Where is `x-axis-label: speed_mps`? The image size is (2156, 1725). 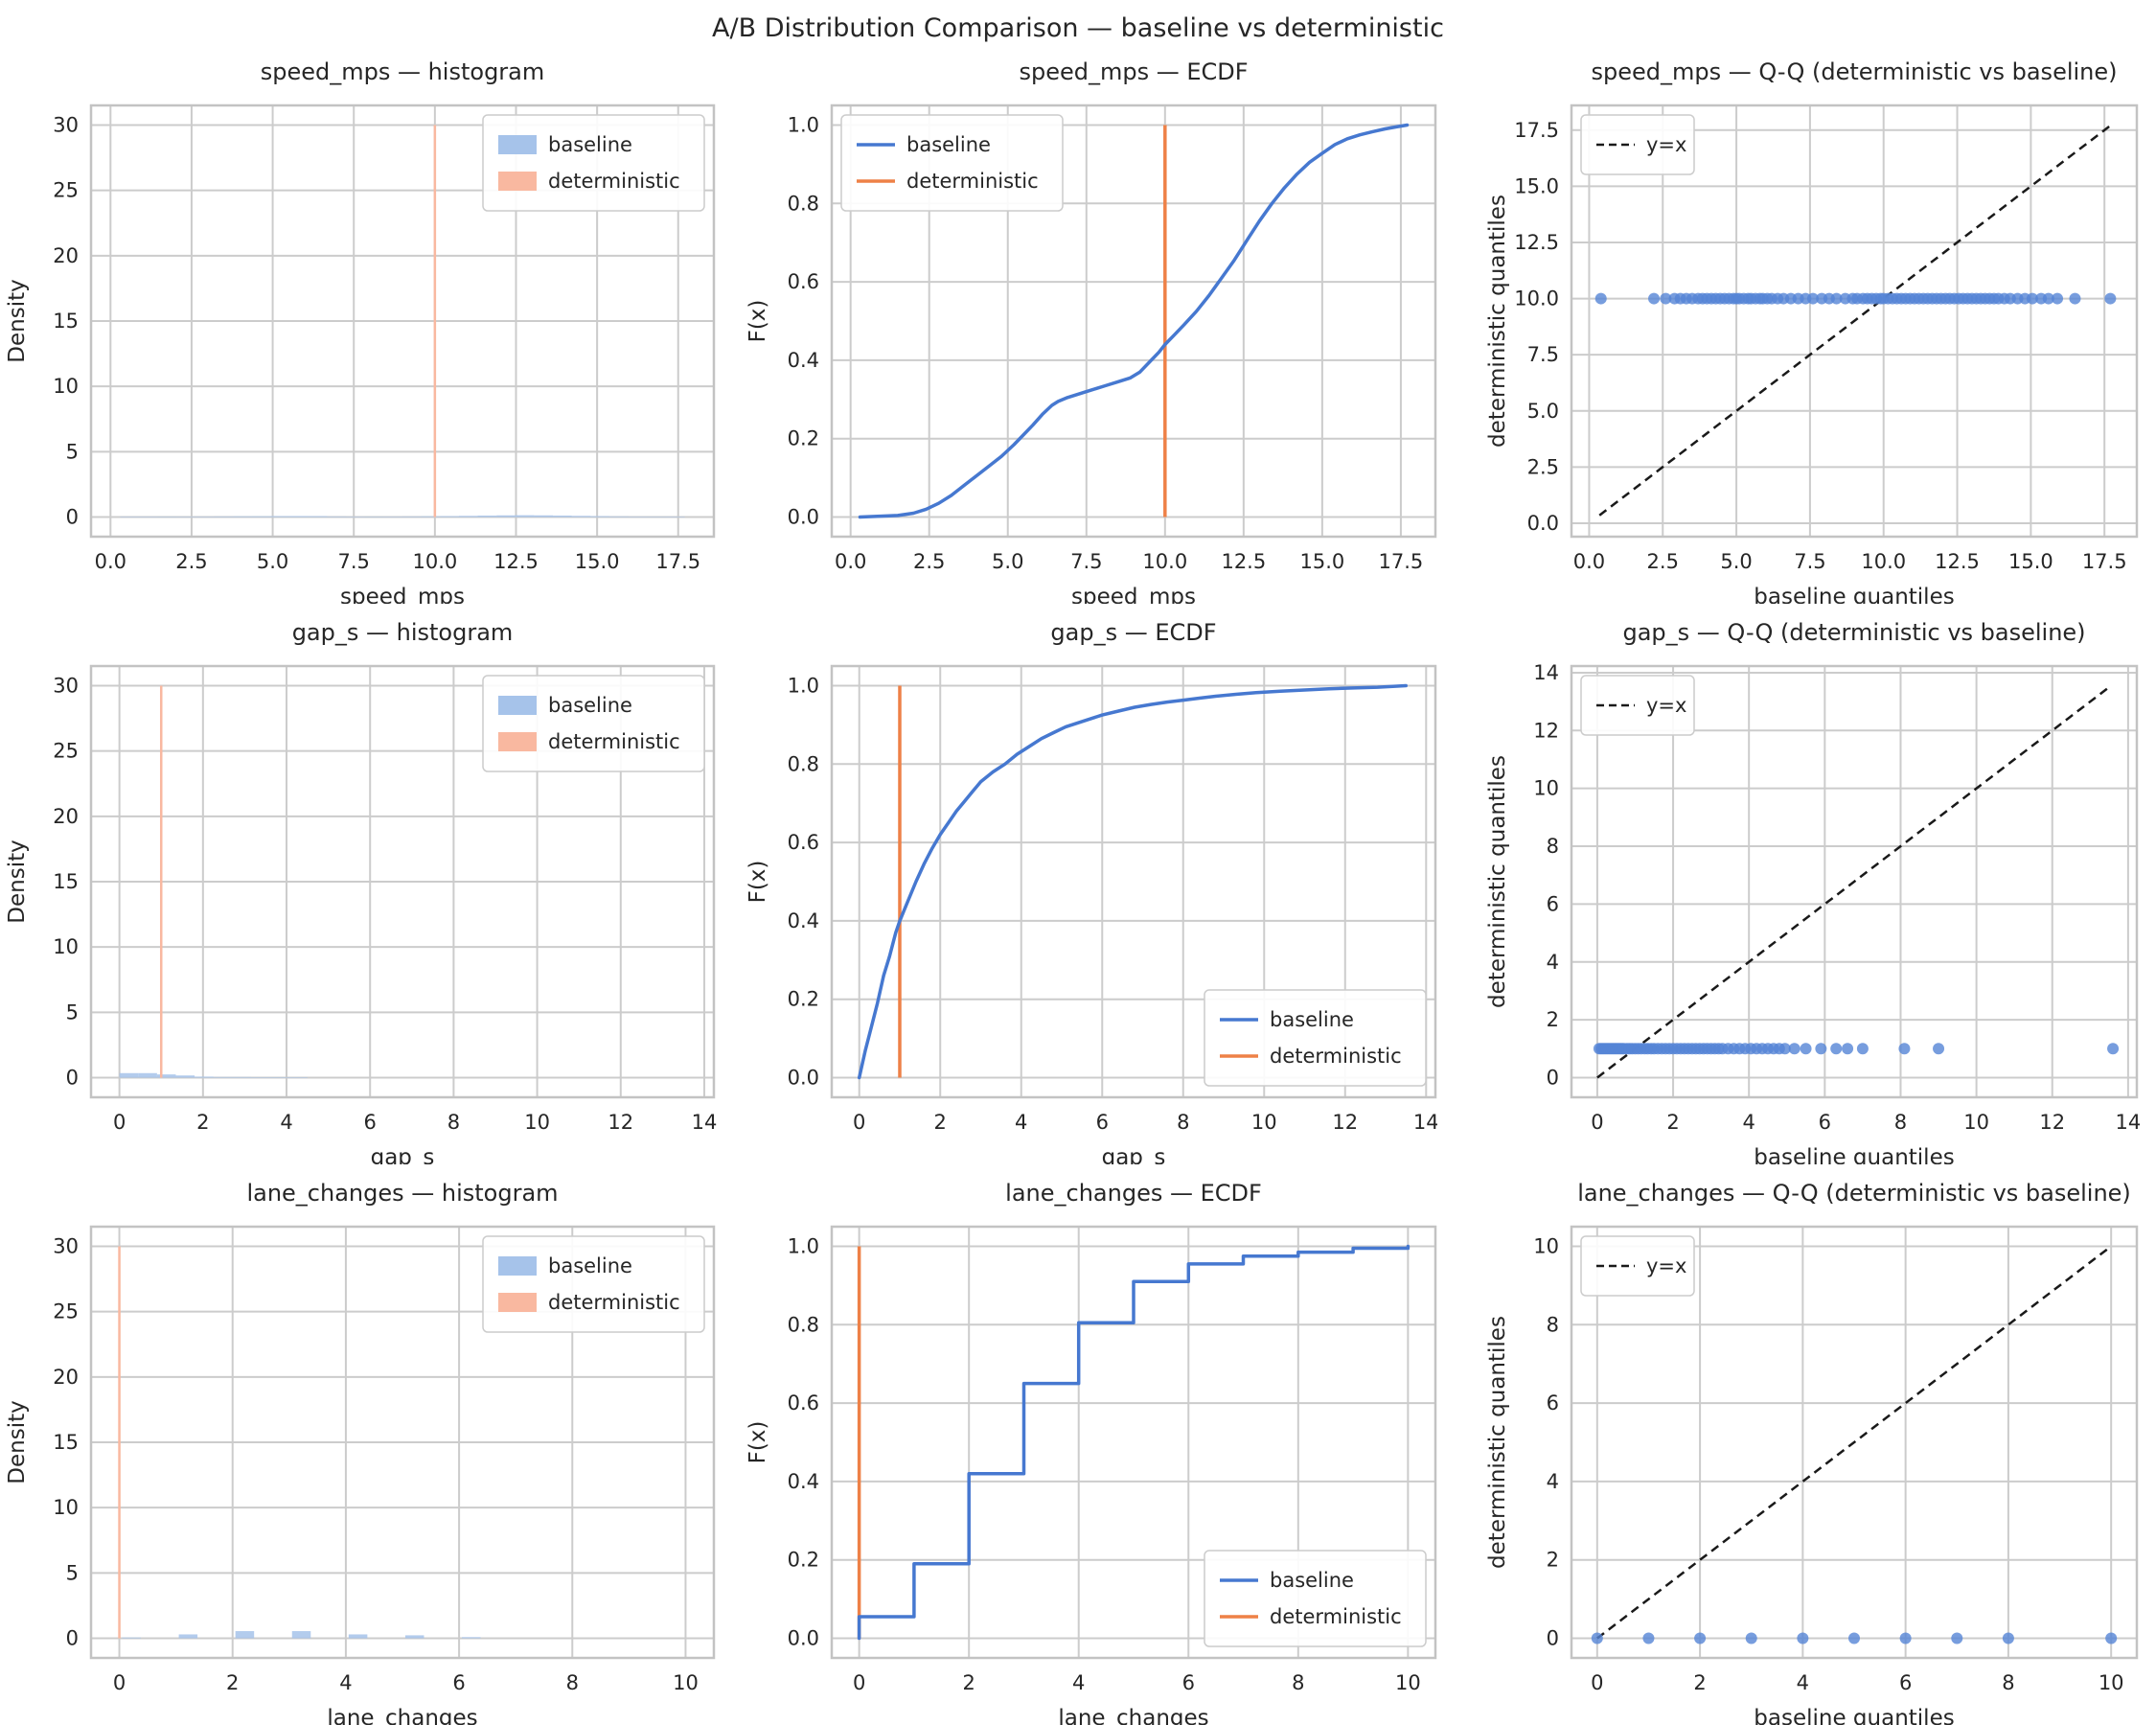 x-axis-label: speed_mps is located at coordinates (1133, 594).